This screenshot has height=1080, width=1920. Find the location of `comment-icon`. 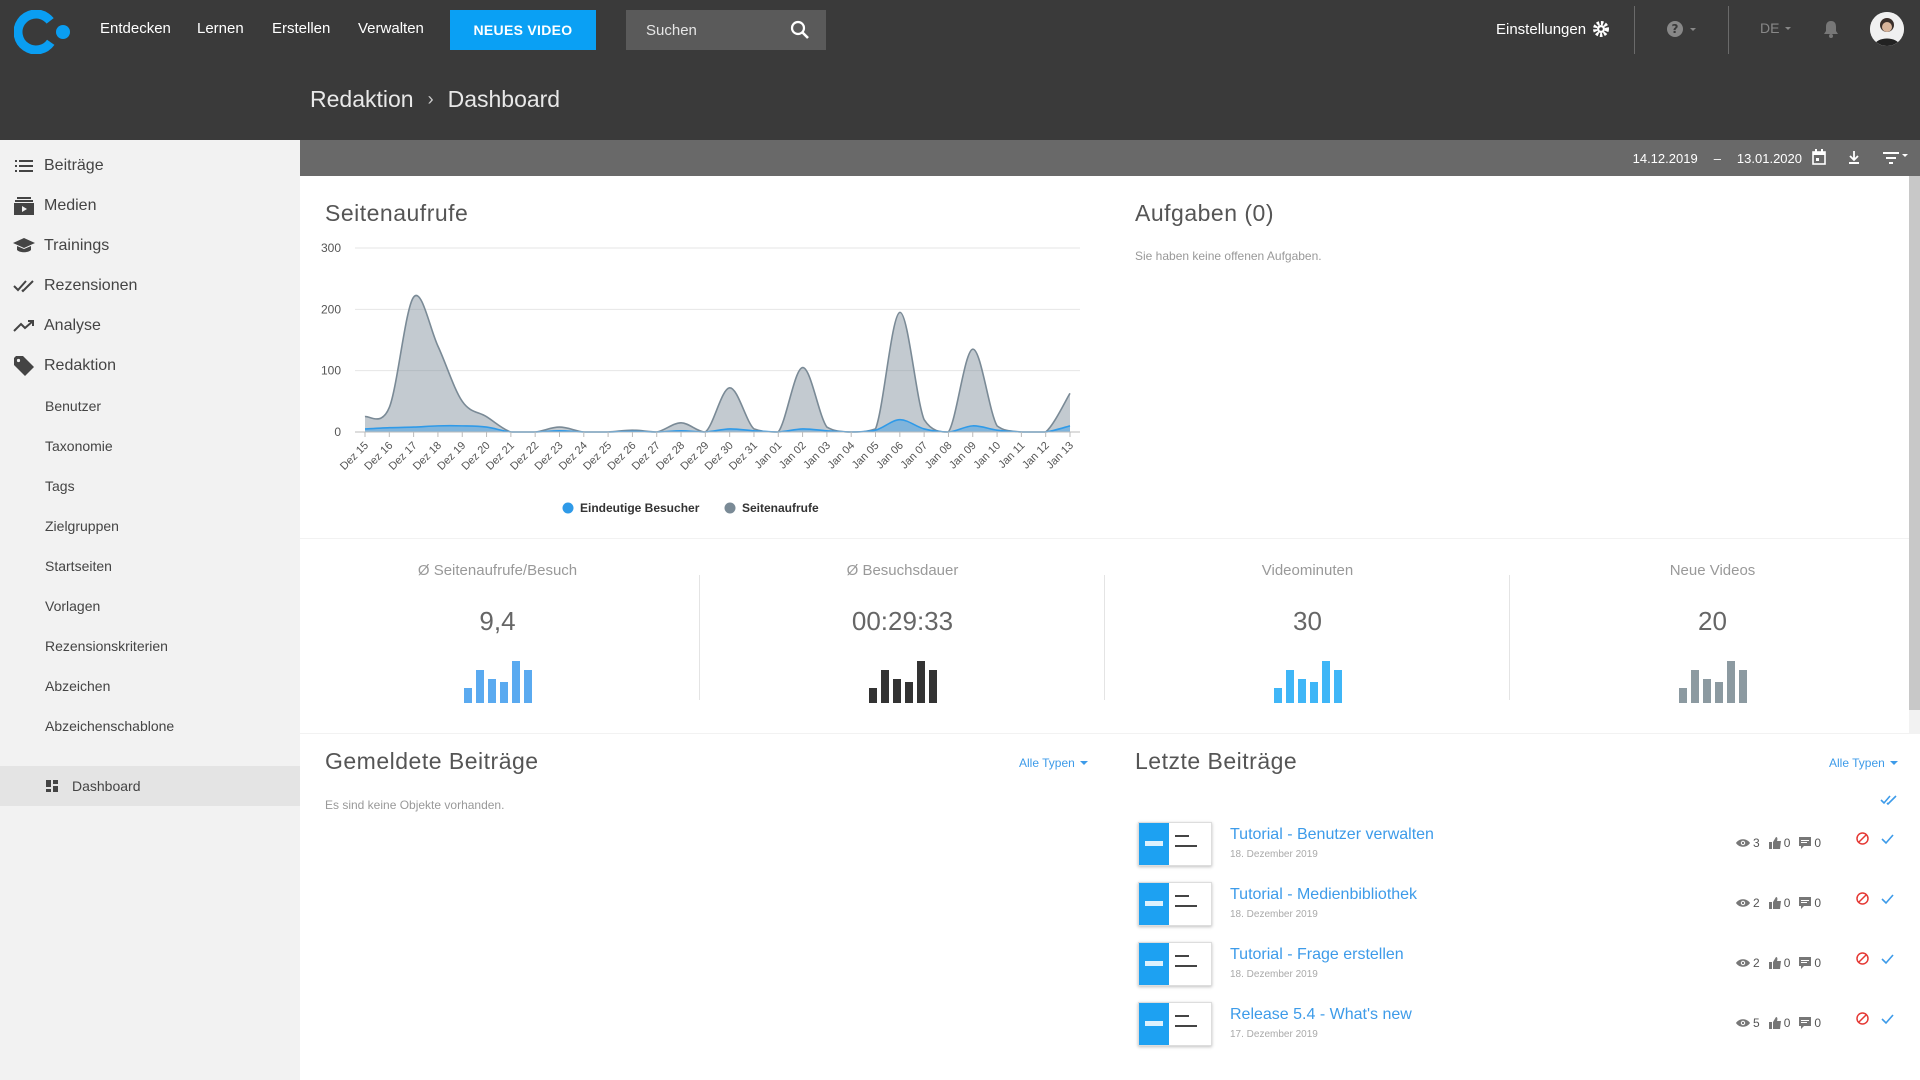

comment-icon is located at coordinates (1805, 843).